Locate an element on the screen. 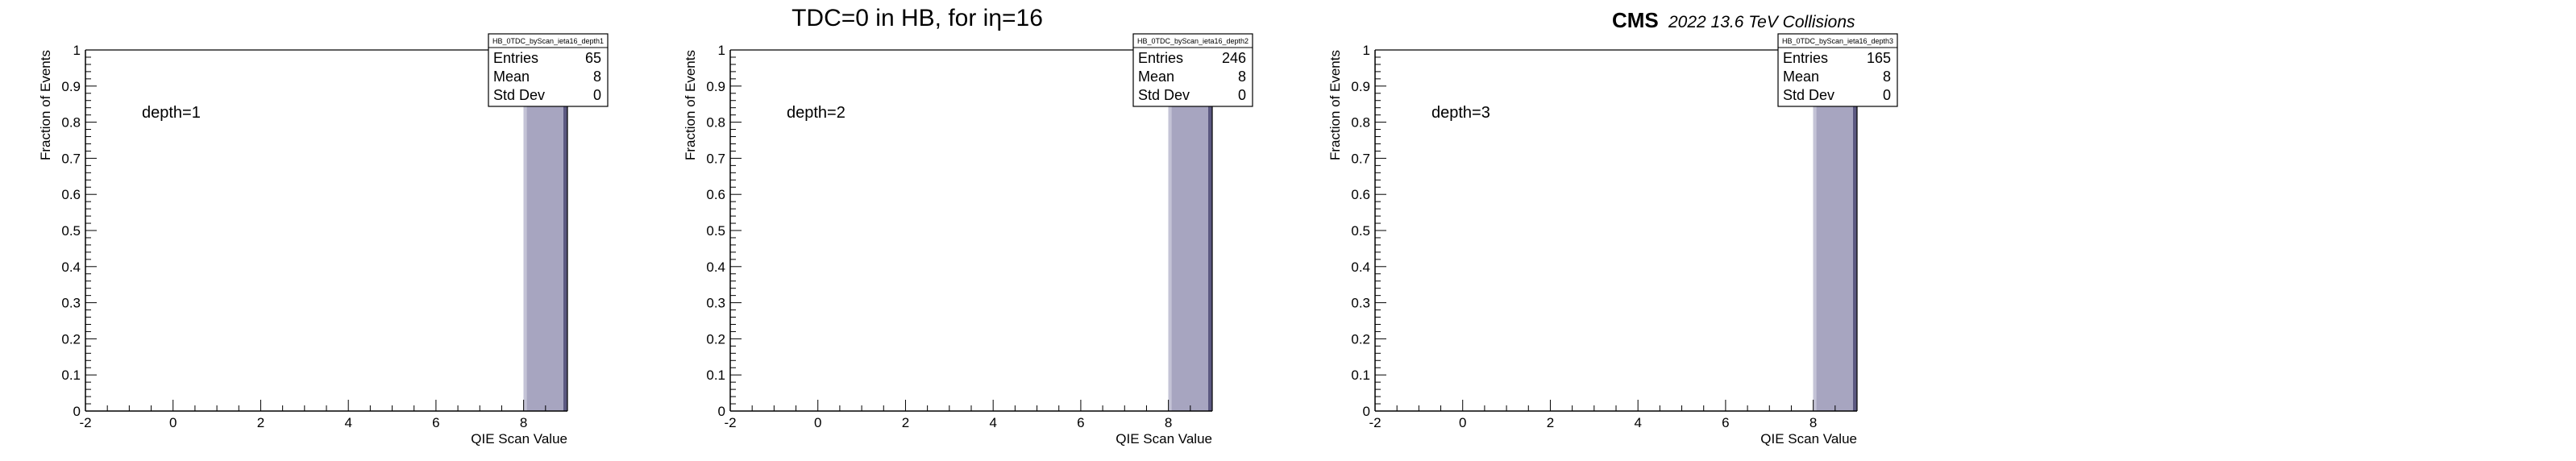  stats-title: HB_0TDC_byScan_ieta16_depth2 is located at coordinates (1193, 41).